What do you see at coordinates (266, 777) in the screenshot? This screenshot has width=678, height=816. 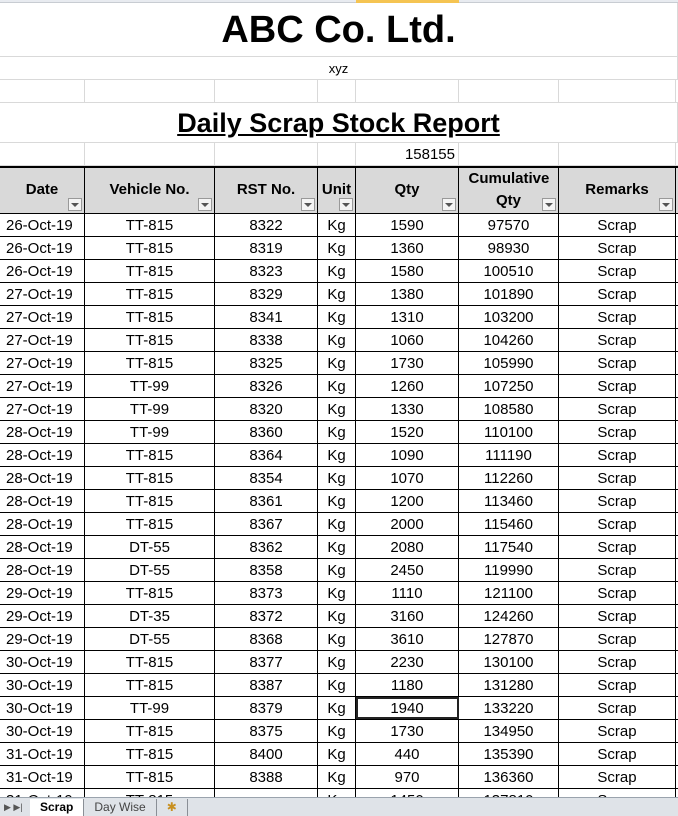 I see `cell-rst-no: 8388` at bounding box center [266, 777].